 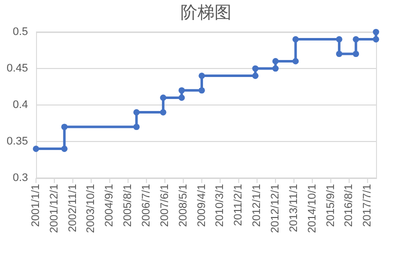 What do you see at coordinates (164, 205) in the screenshot?
I see `x-tick-label: 2007/6/1` at bounding box center [164, 205].